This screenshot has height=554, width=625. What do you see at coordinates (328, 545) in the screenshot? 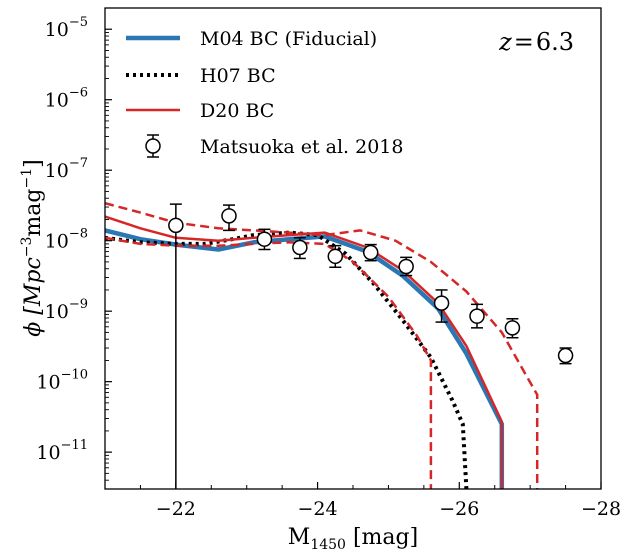
I see `x-axis-label-subscript: 1450` at bounding box center [328, 545].